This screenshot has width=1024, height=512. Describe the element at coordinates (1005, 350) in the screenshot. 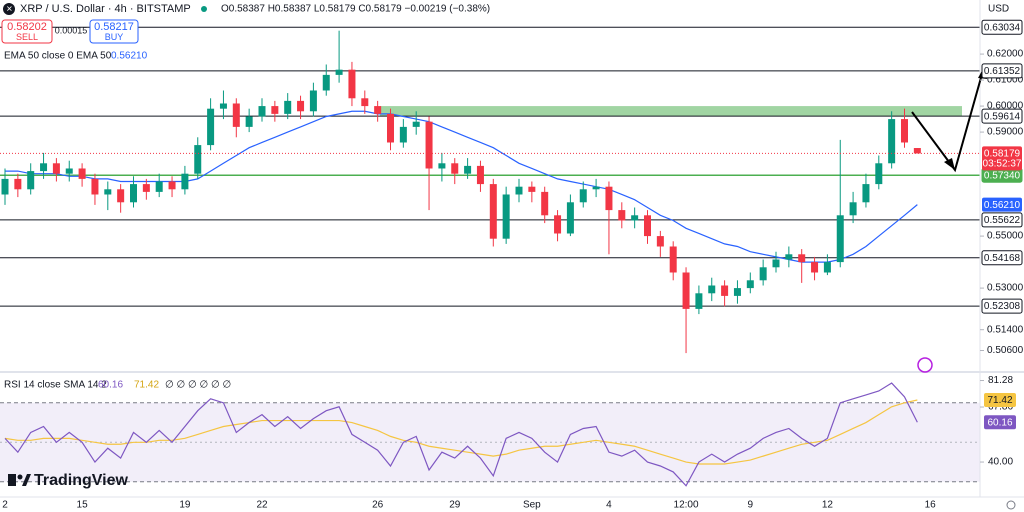

I see `y-tick-label: 0.50600` at that location.